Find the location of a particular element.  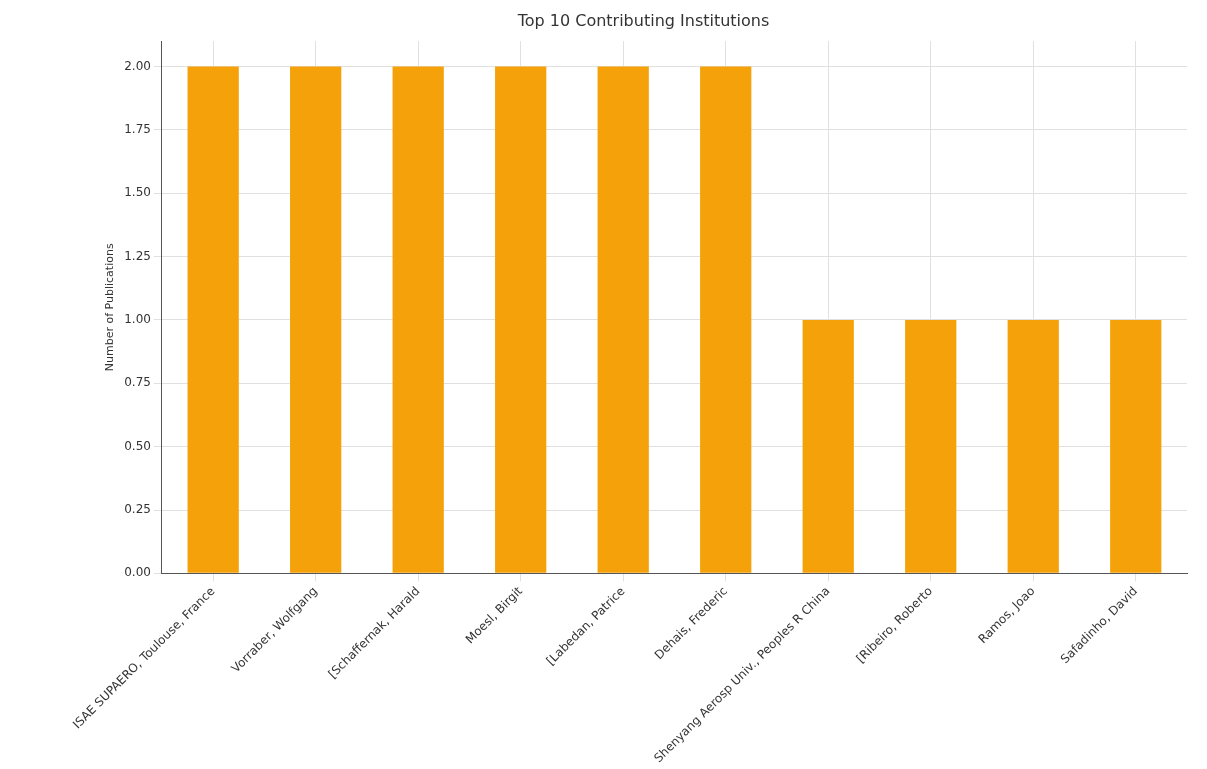

y-tick-label: 0.00 is located at coordinates (137, 572).